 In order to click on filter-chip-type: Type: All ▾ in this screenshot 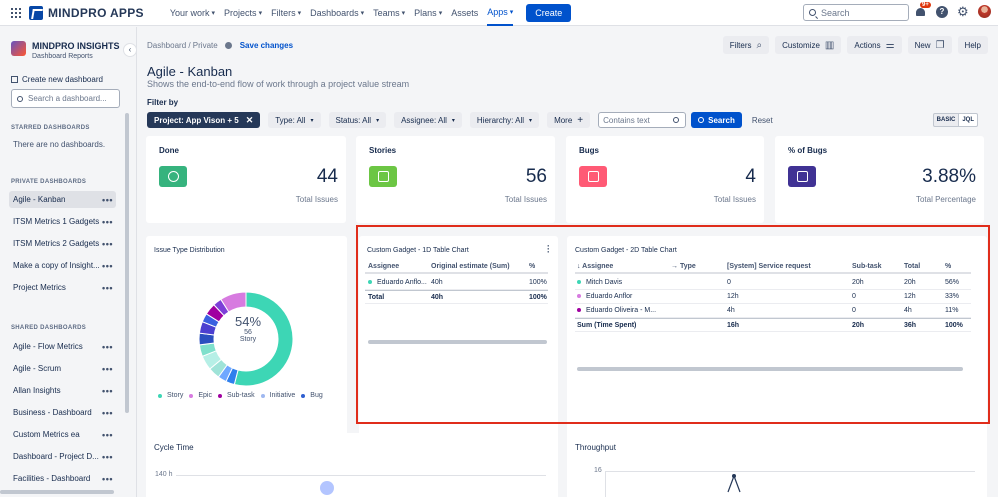, I will do `click(294, 120)`.